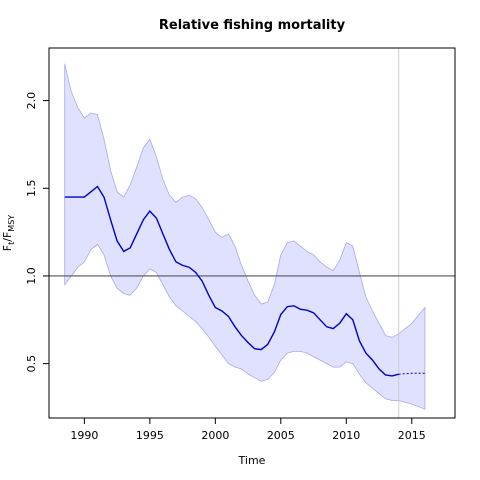  What do you see at coordinates (31, 101) in the screenshot?
I see `y-tick-label: 2.0` at bounding box center [31, 101].